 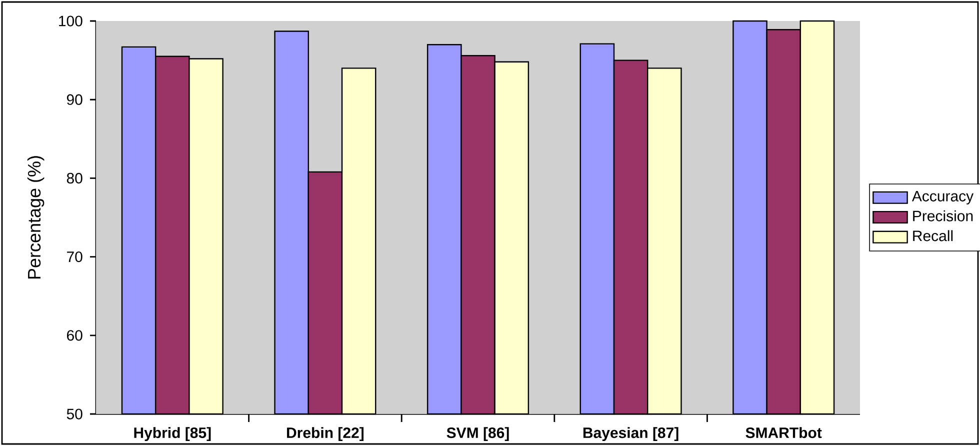 I want to click on legend-label: Accuracy, so click(x=943, y=197).